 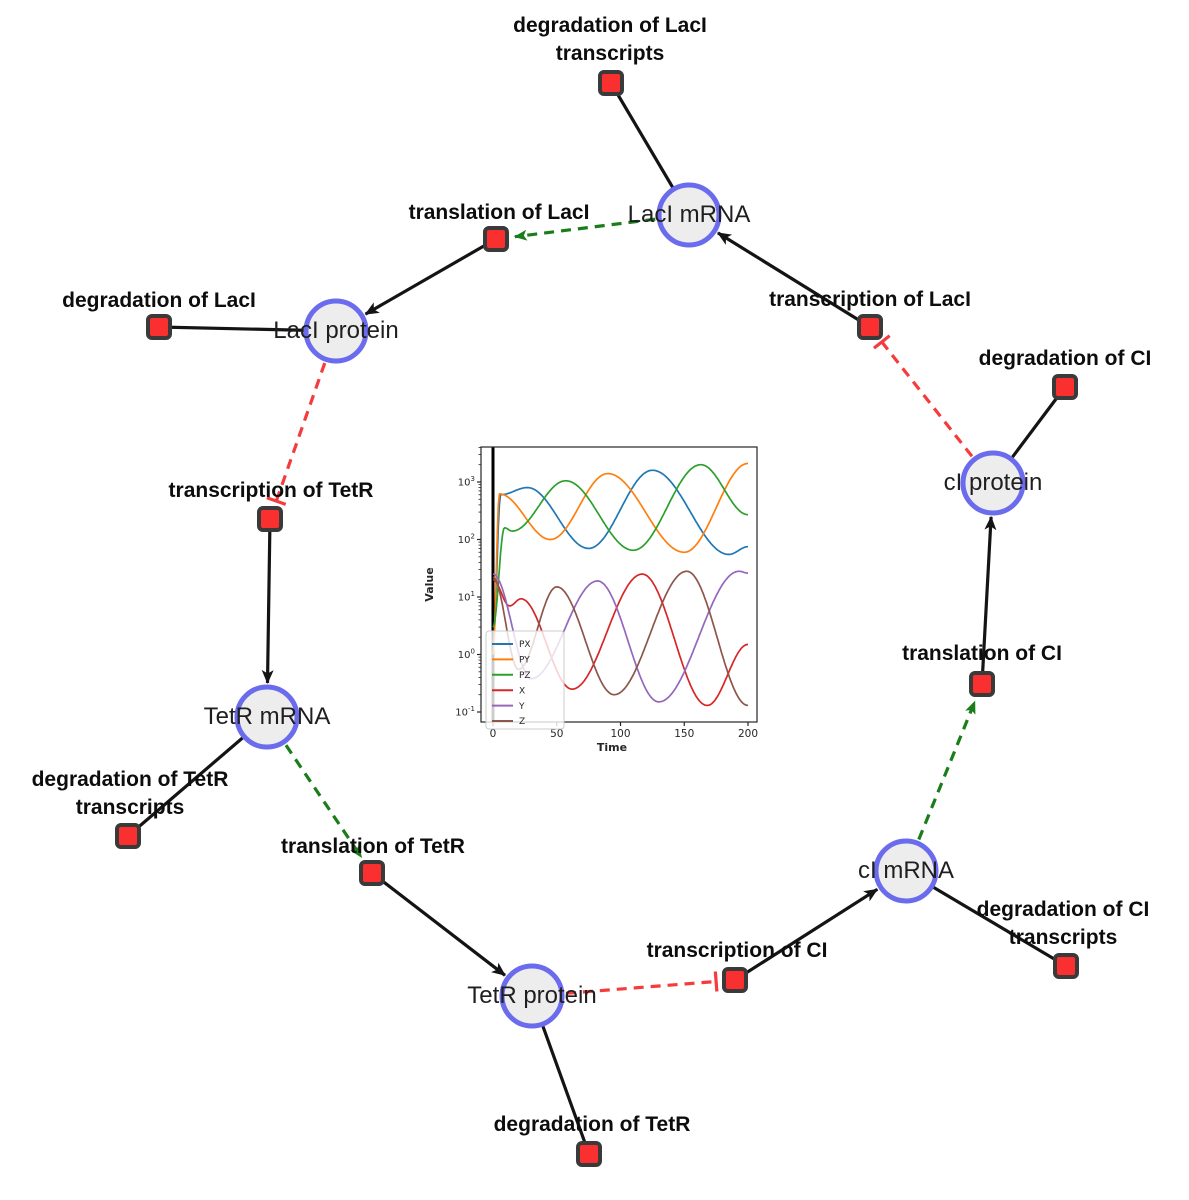 I want to click on reaction-node-deg_lacI_tx, so click(x=611, y=83).